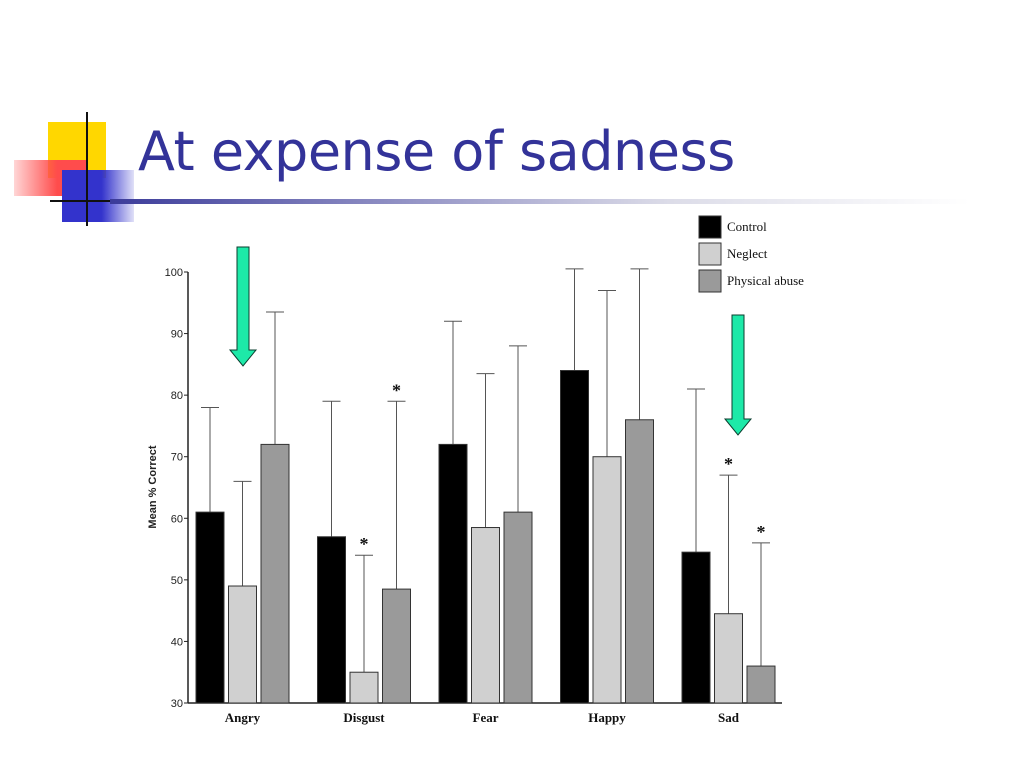 The height and width of the screenshot is (768, 1024). I want to click on bar-sad-physical-abuse, so click(761, 684).